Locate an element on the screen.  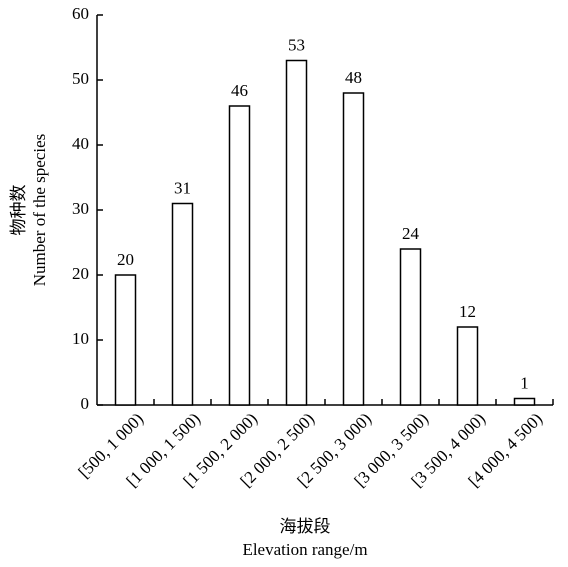
value-label: 46 is located at coordinates (239, 90).